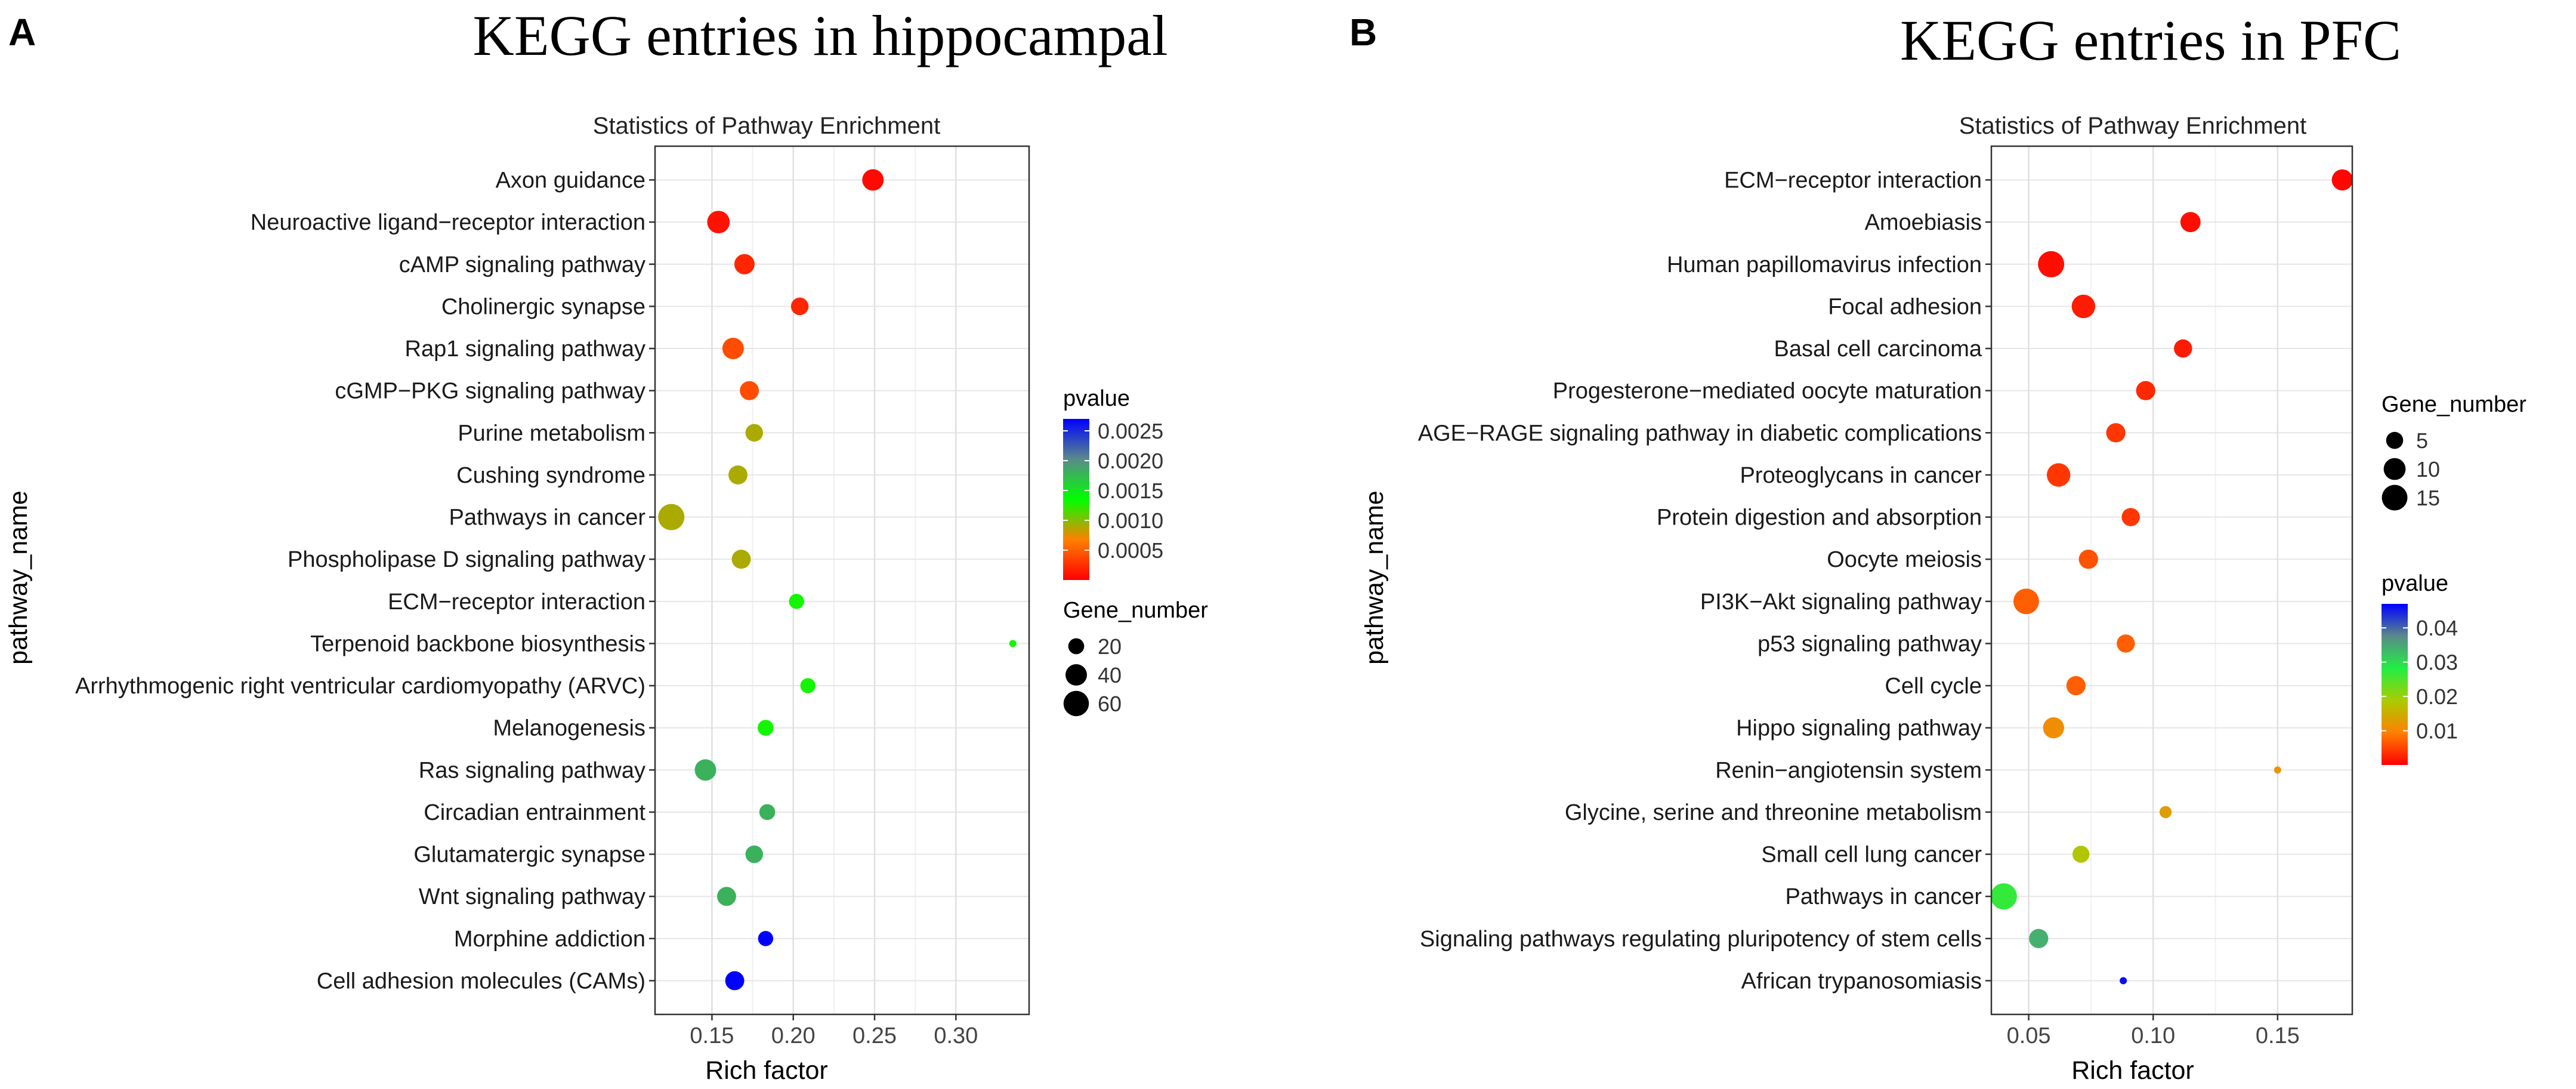  What do you see at coordinates (1374, 578) in the screenshot?
I see `y-axis-title-b: pathway_name` at bounding box center [1374, 578].